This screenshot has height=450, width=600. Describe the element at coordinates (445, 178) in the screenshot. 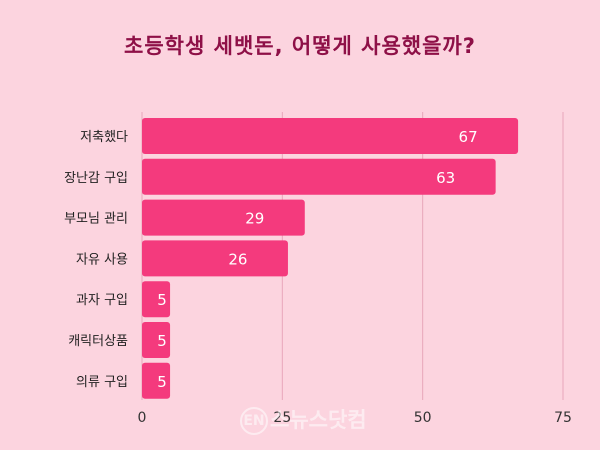

I see `data-label: 63` at that location.